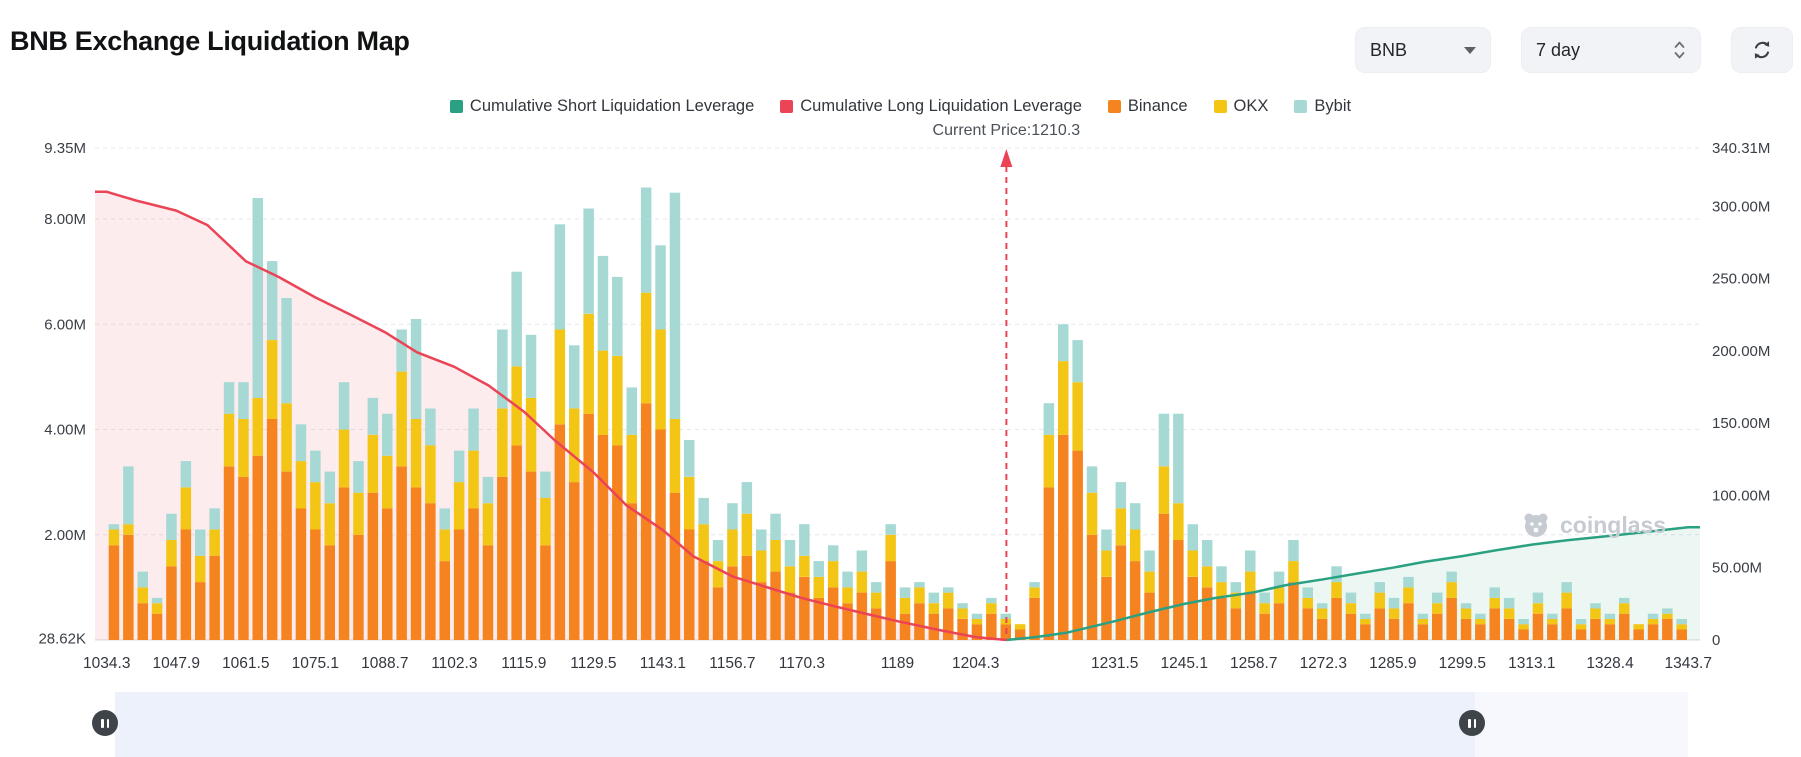 This screenshot has height=757, width=1801. I want to click on svg-text: 1245.1, so click(1184, 663).